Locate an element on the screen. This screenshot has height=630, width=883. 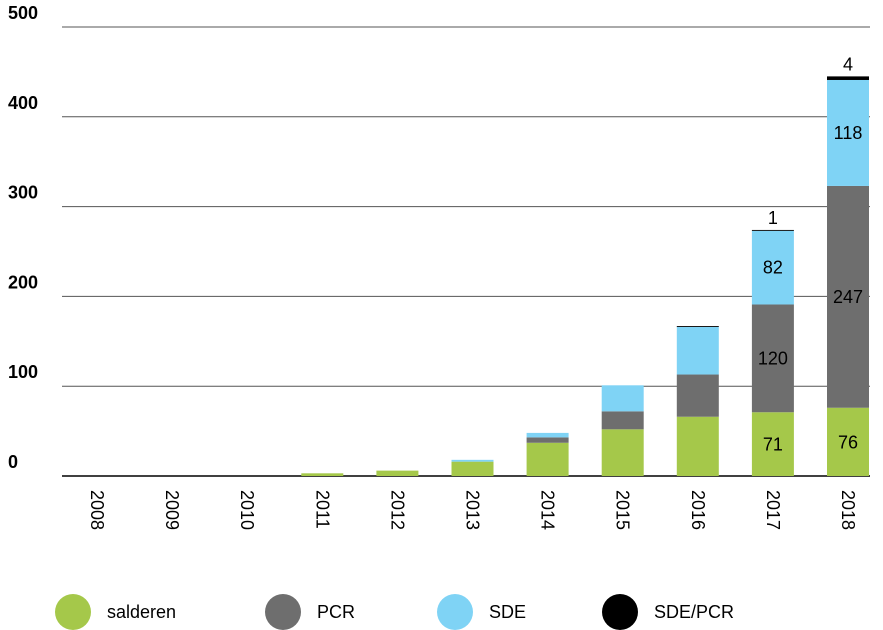
x-tick-label: 2015 is located at coordinates (623, 510).